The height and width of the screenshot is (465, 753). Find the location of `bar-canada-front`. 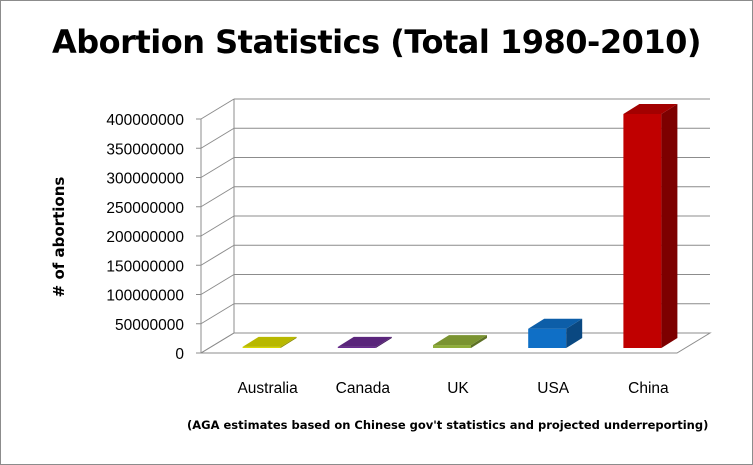

bar-canada-front is located at coordinates (356, 347).